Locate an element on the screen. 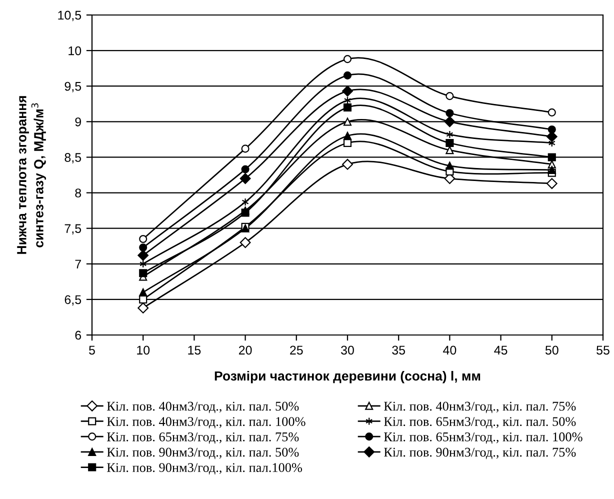  x-tick-label: 5 is located at coordinates (92, 350).